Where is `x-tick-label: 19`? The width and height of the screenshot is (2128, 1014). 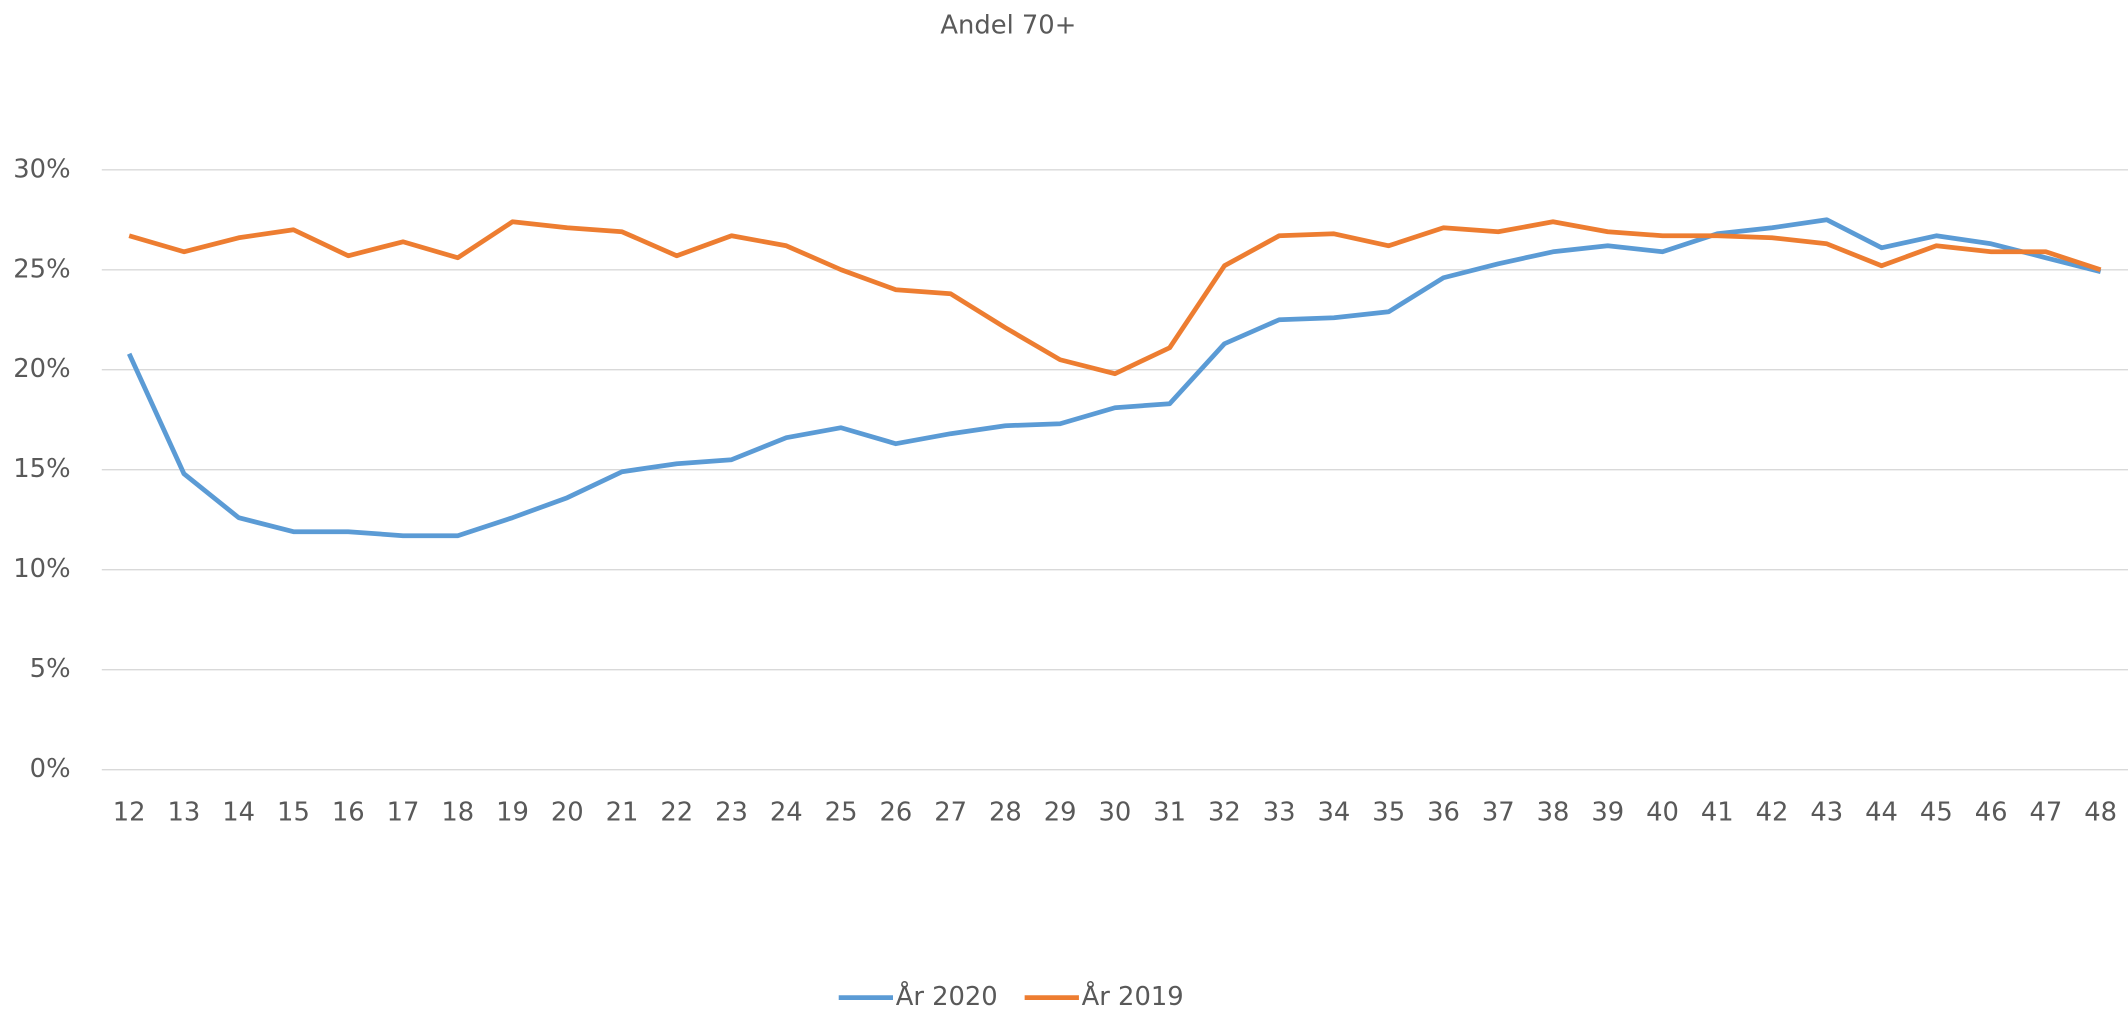 x-tick-label: 19 is located at coordinates (512, 813).